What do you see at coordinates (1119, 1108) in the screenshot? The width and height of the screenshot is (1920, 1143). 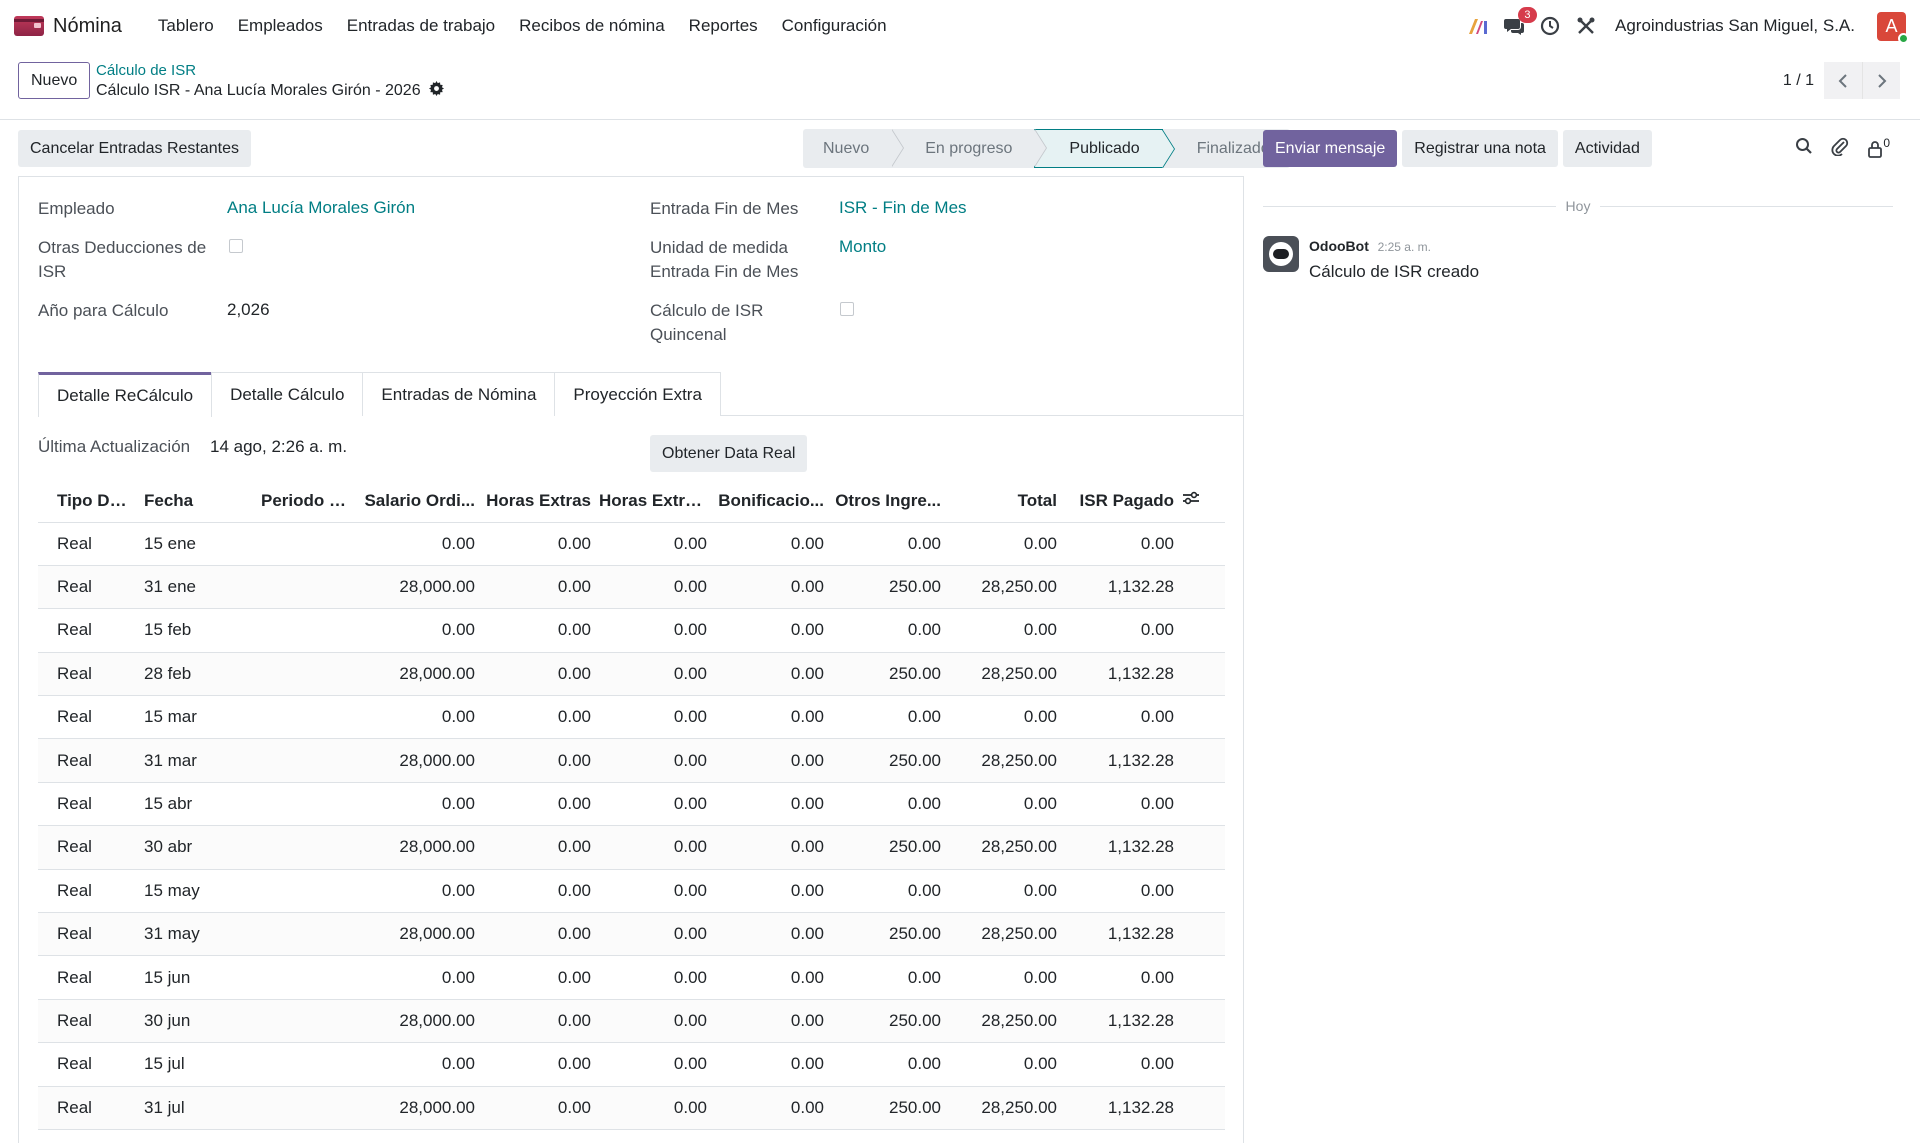 I see `table-cell: 1,132.28` at bounding box center [1119, 1108].